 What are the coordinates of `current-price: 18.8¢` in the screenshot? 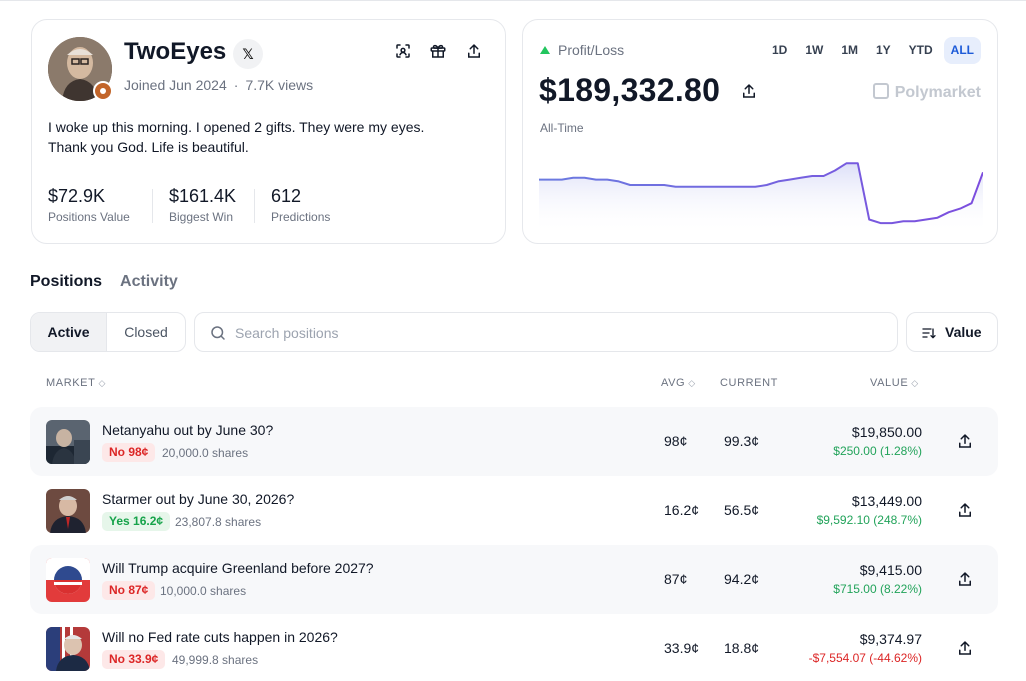 It's located at (742, 648).